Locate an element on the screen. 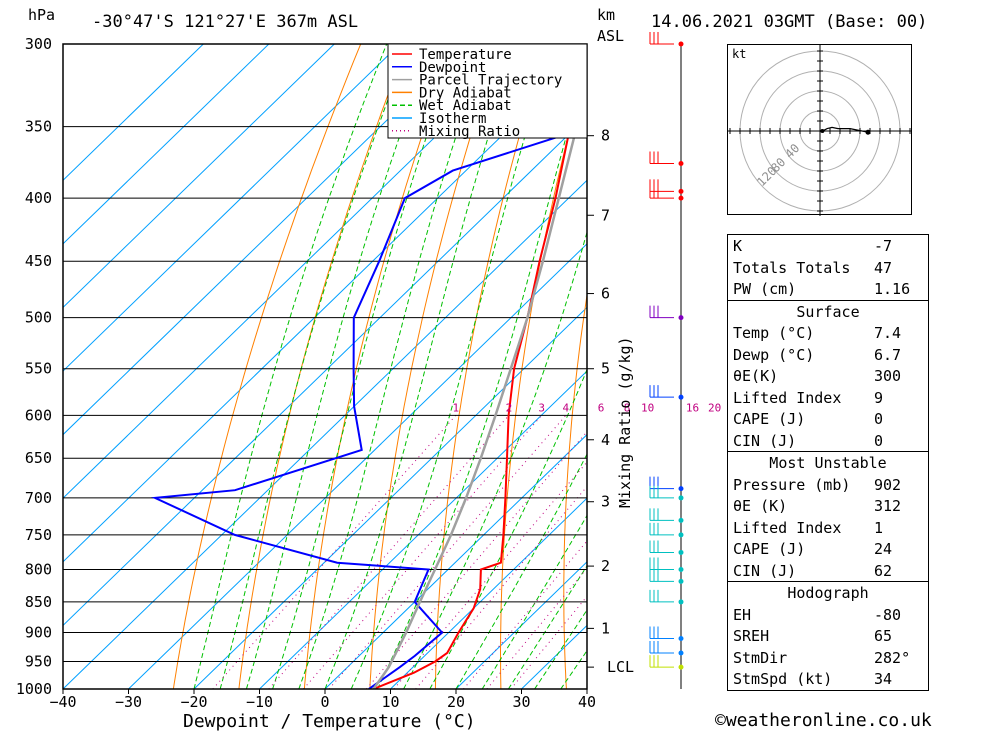 This screenshot has width=1000, height=733. hodograph-index-value: 282° is located at coordinates (892, 657).